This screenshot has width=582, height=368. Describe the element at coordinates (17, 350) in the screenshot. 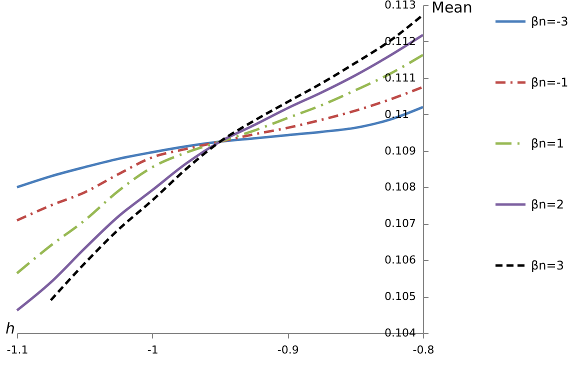

I see `x-tick-label: -1.1` at that location.